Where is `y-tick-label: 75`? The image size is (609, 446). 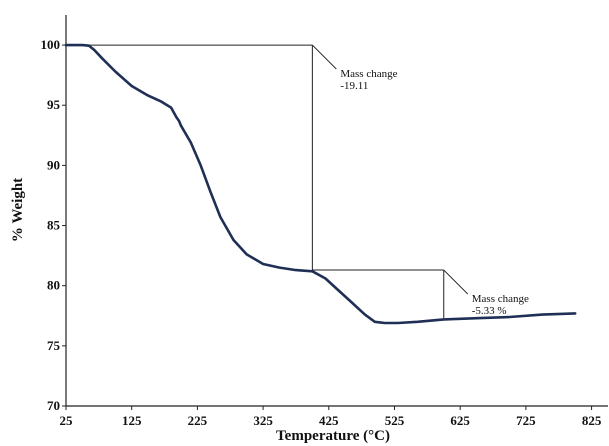 y-tick-label: 75 is located at coordinates (54, 345).